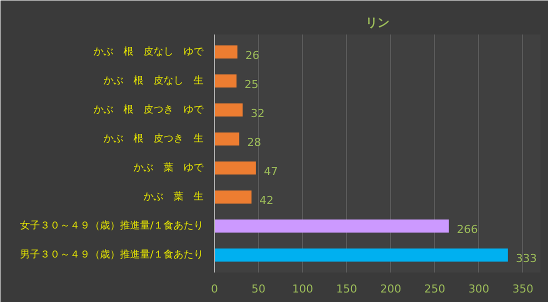 This screenshot has width=548, height=302. What do you see at coordinates (479, 289) in the screenshot?
I see `x-tick-label: 300` at bounding box center [479, 289].